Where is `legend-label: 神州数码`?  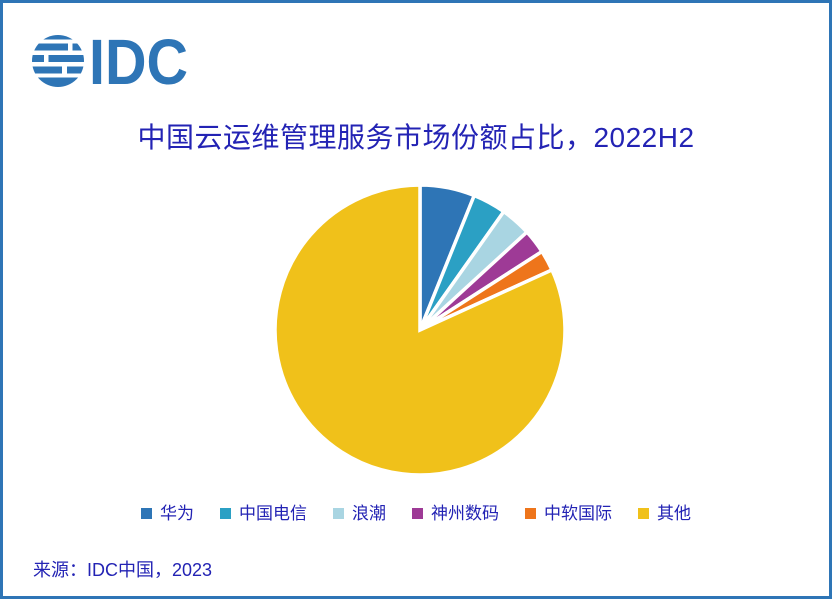
legend-label: 神州数码 is located at coordinates (465, 513).